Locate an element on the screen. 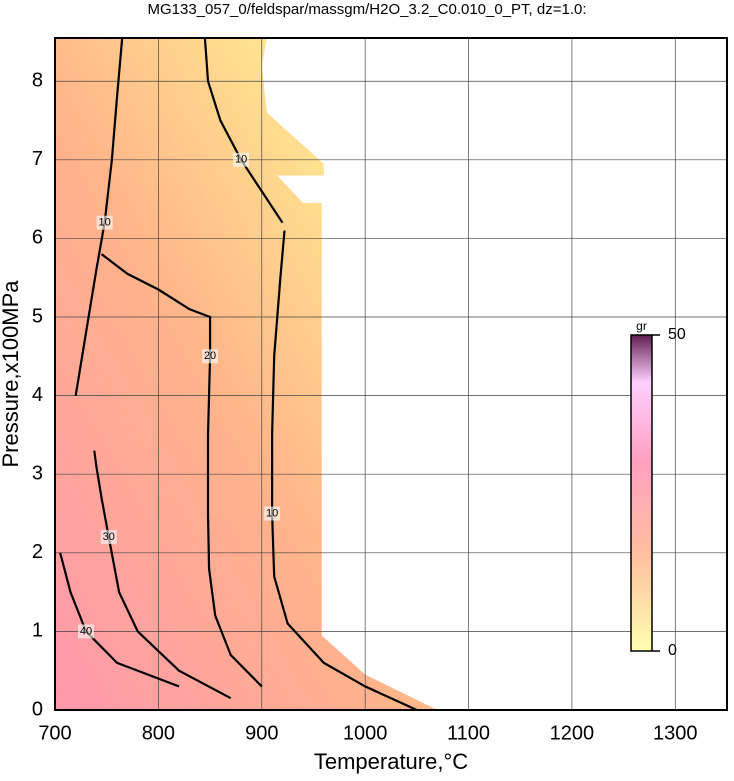 The height and width of the screenshot is (781, 734). x-tick-label: 800 is located at coordinates (158, 733).